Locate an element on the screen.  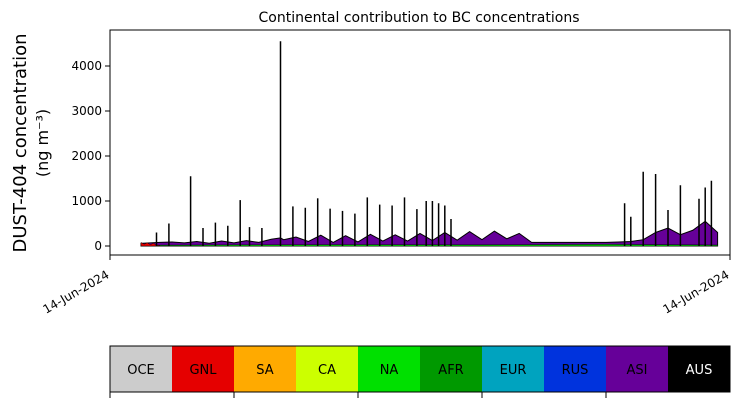
y-tick-label: 3000 is located at coordinates (86, 111).